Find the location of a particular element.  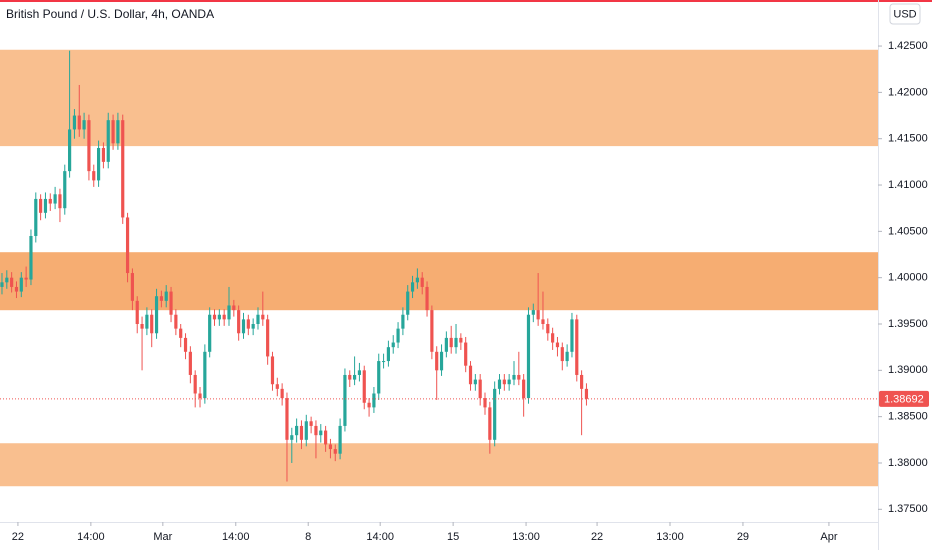

x-tick-label: 15 is located at coordinates (453, 537).